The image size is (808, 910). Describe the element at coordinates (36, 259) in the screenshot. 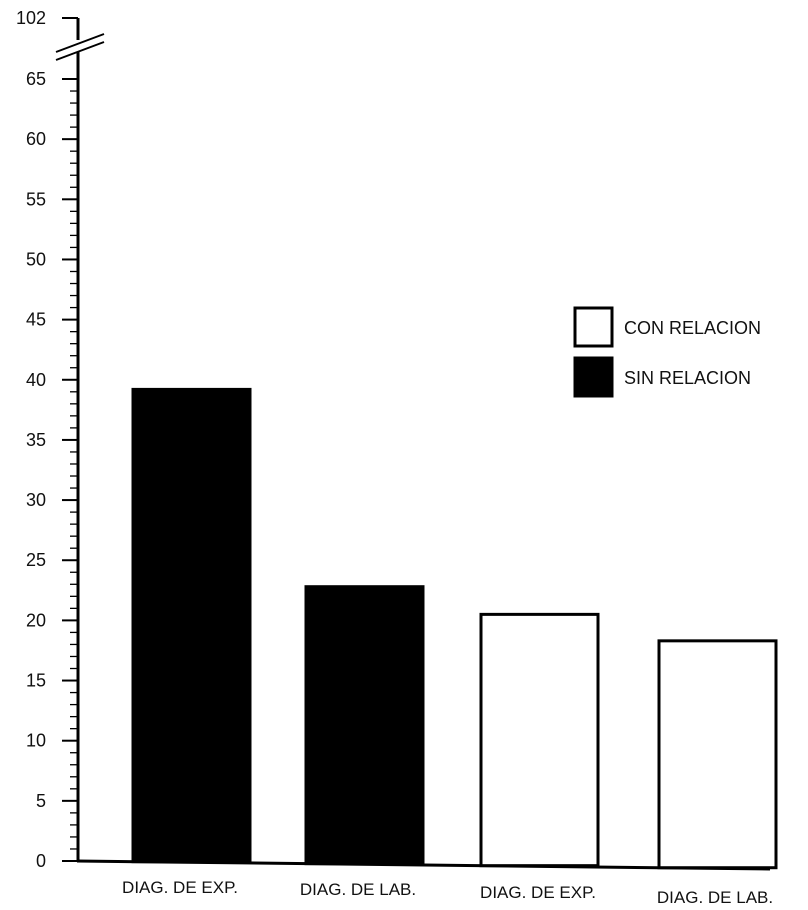

I see `y-tick-label: 50` at that location.